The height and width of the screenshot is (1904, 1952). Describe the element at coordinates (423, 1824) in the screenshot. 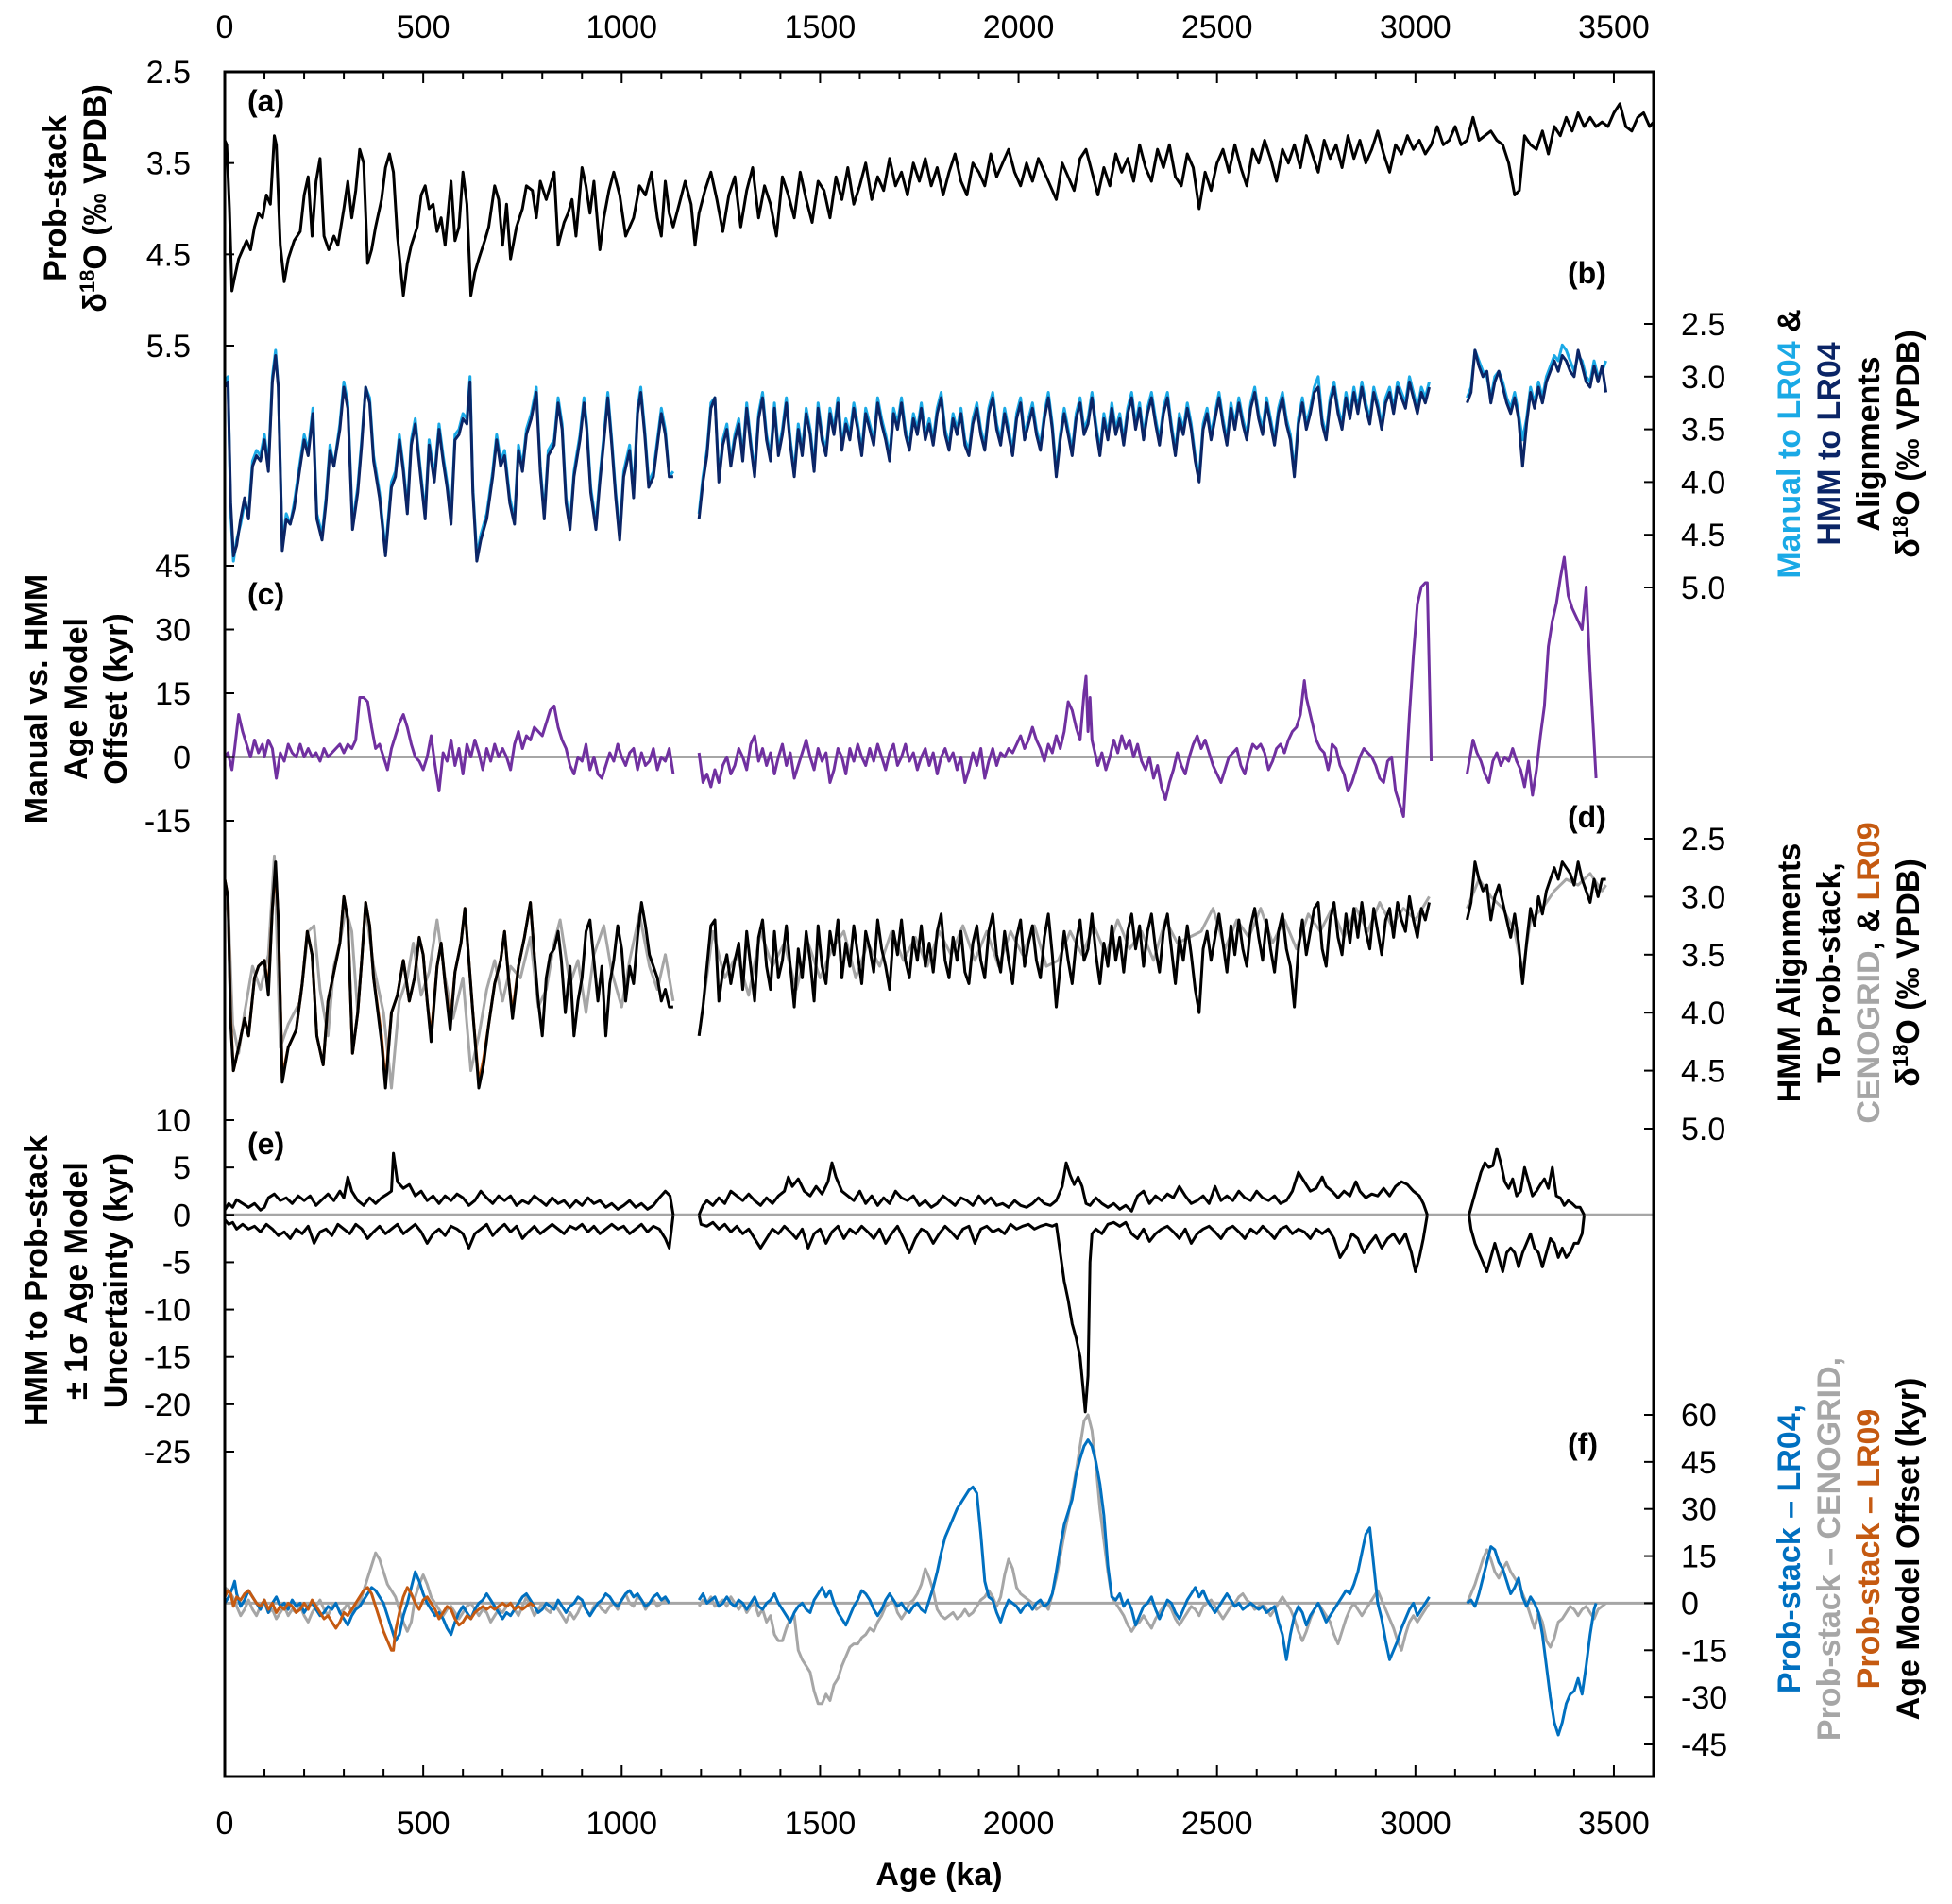

I see `x-tick-label-bottom: 500` at that location.